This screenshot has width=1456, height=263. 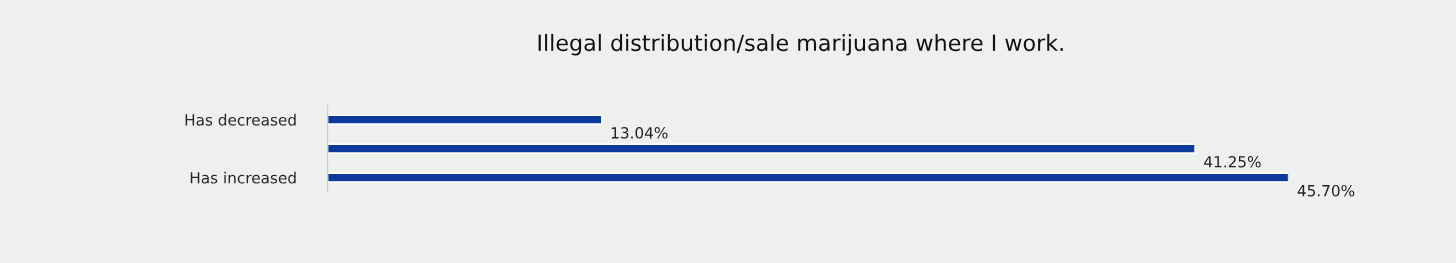 I want to click on chart-title: Illegal distribution/sale marijuana where I work., so click(x=800, y=44).